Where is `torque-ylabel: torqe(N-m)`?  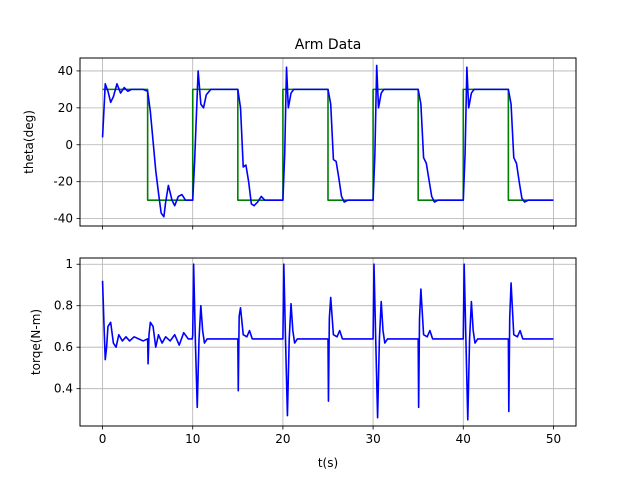
torque-ylabel: torqe(N-m) is located at coordinates (36, 342).